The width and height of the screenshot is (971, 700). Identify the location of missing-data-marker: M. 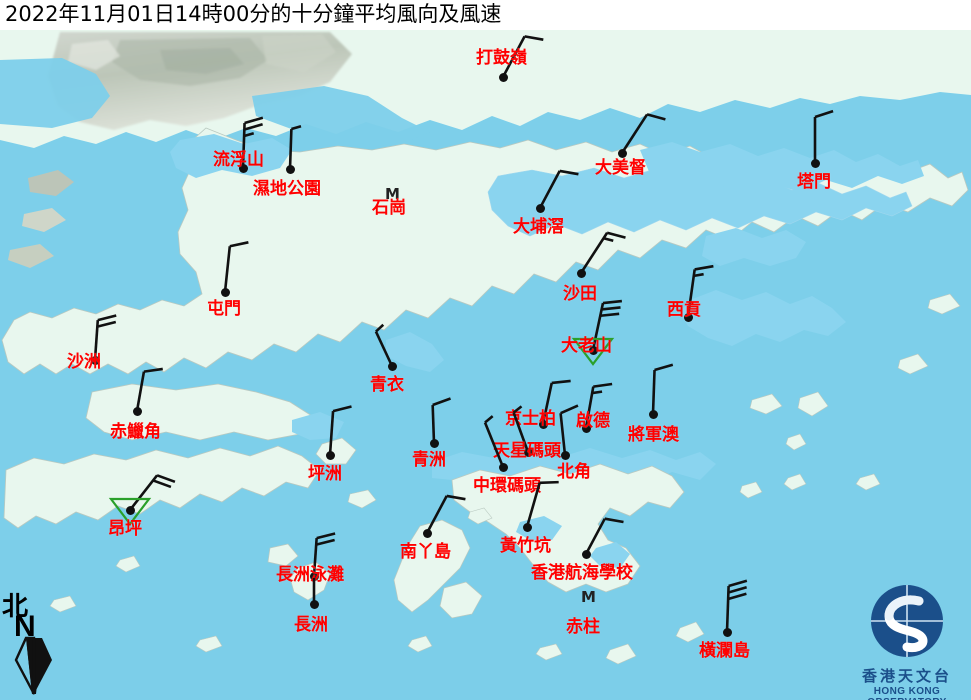
(588, 597).